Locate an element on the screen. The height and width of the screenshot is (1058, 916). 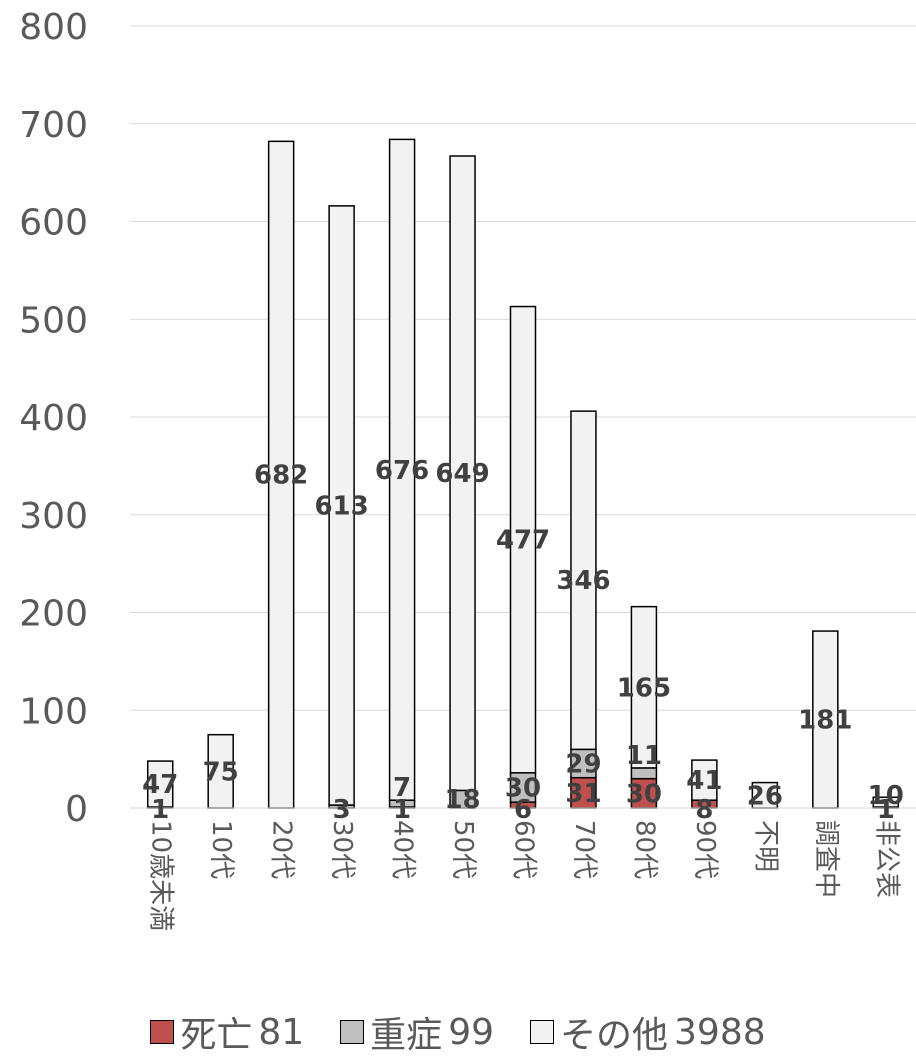
x-tick-label: 20代 is located at coordinates (282, 849).